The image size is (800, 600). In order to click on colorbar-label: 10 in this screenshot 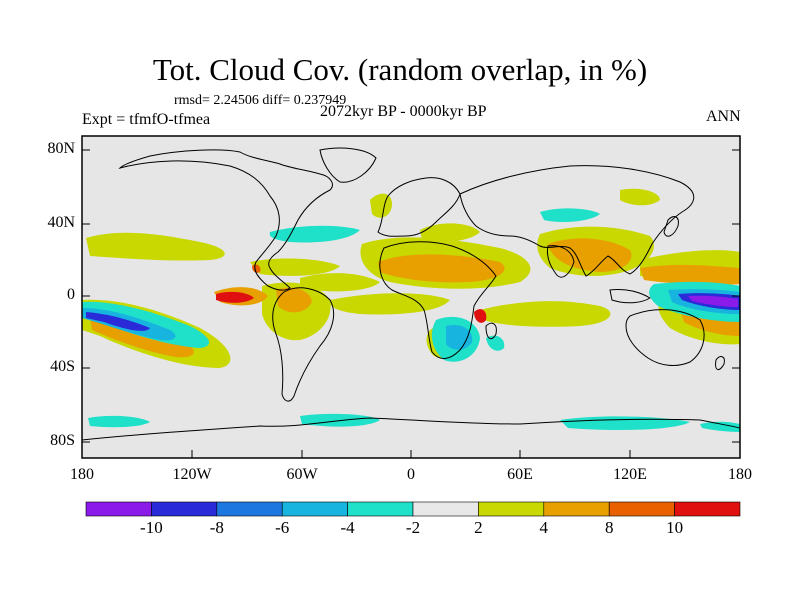, I will do `click(675, 527)`.